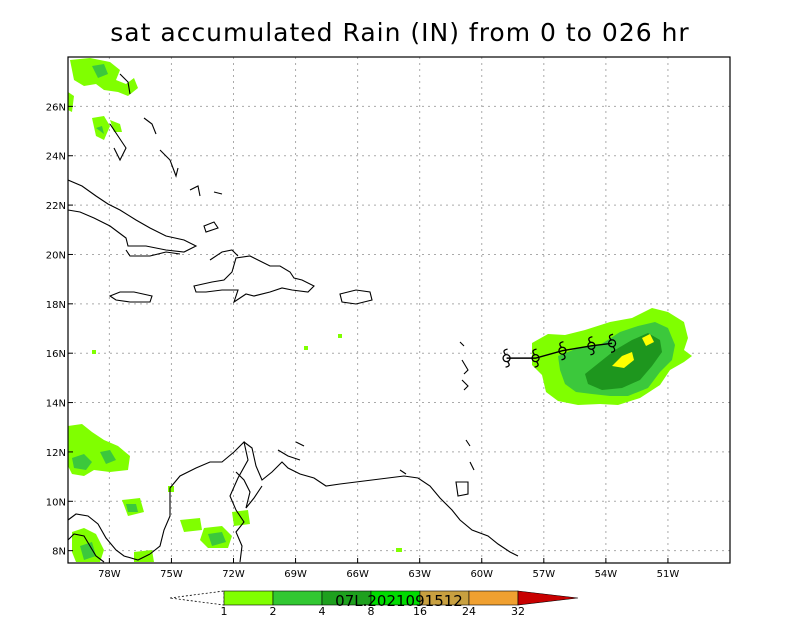  Describe the element at coordinates (171, 574) in the screenshot. I see `lon-tick-label: 75W` at that location.